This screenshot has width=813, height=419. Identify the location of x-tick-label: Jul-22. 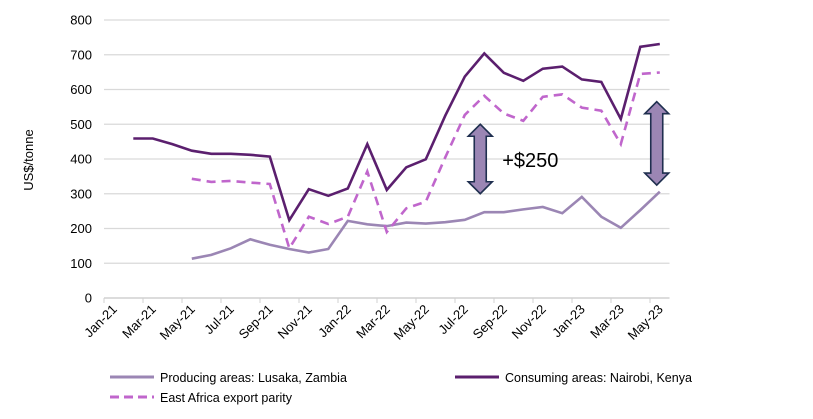
(453, 320).